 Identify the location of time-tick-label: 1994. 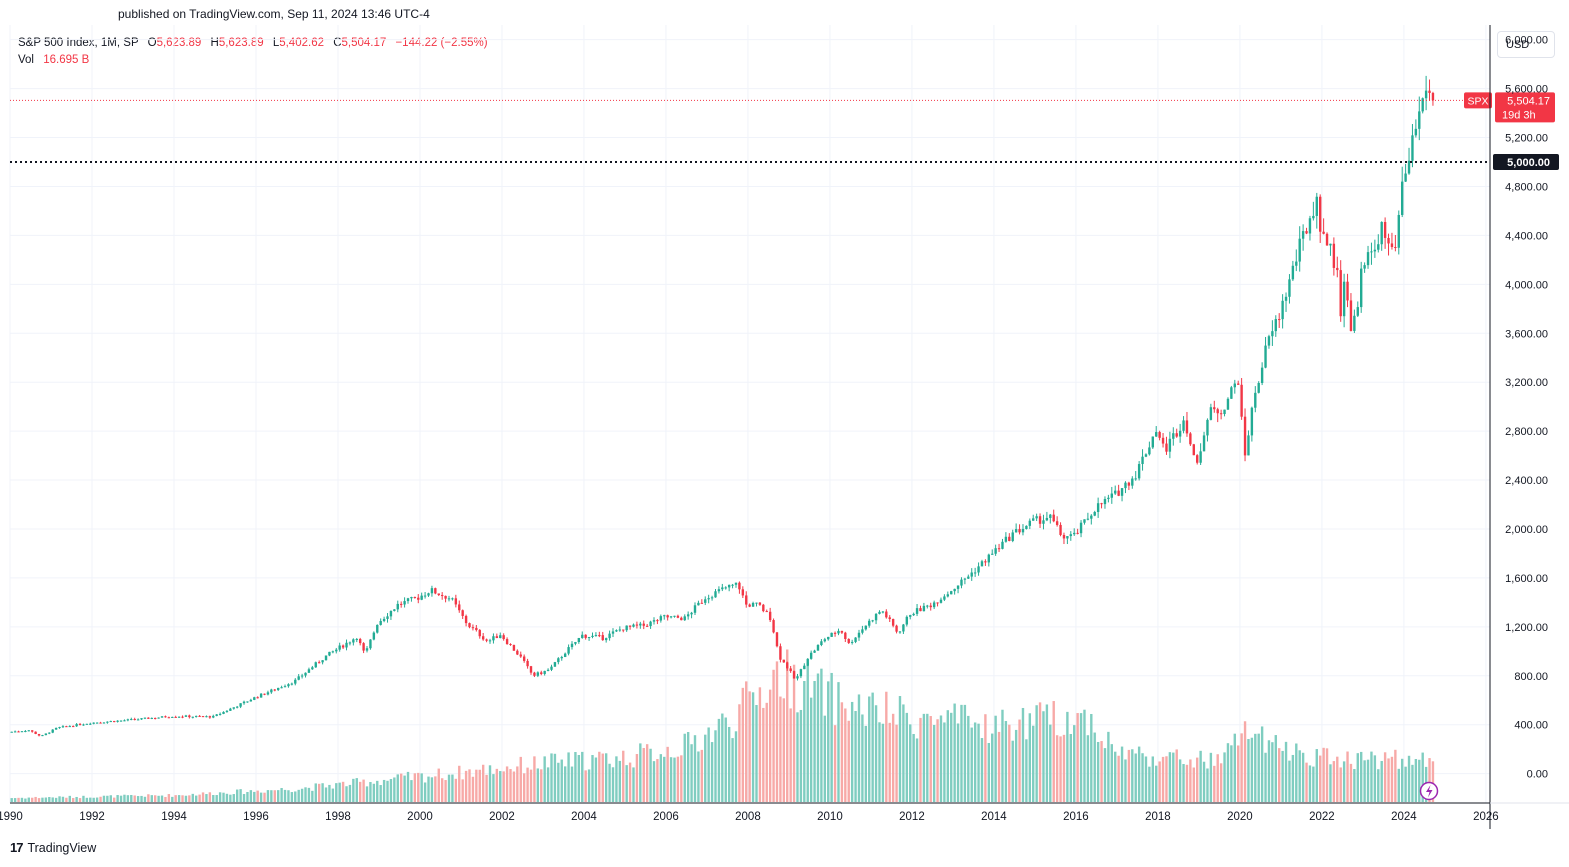
(174, 817).